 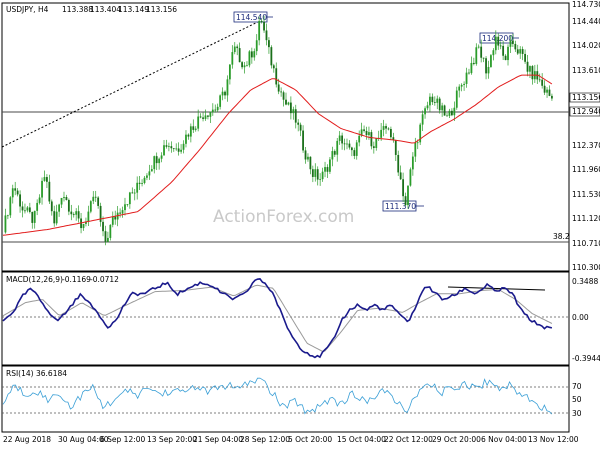 What do you see at coordinates (265, 439) in the screenshot?
I see `x-tick: 28 Sep 12:00` at bounding box center [265, 439].